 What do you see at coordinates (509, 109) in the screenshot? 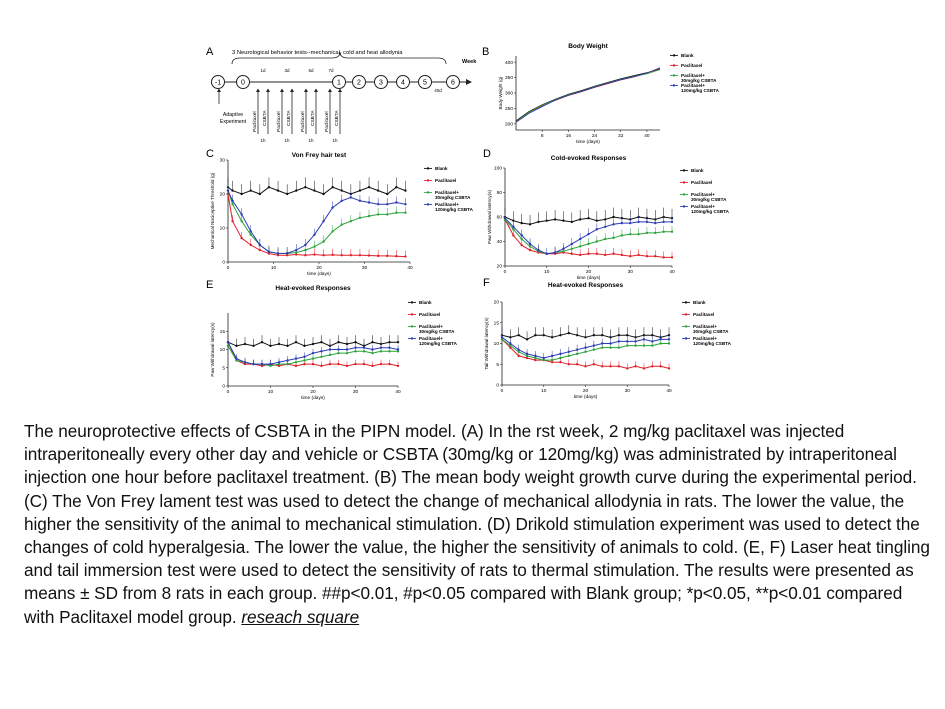
I see `y-tick-label: 250` at bounding box center [509, 109].